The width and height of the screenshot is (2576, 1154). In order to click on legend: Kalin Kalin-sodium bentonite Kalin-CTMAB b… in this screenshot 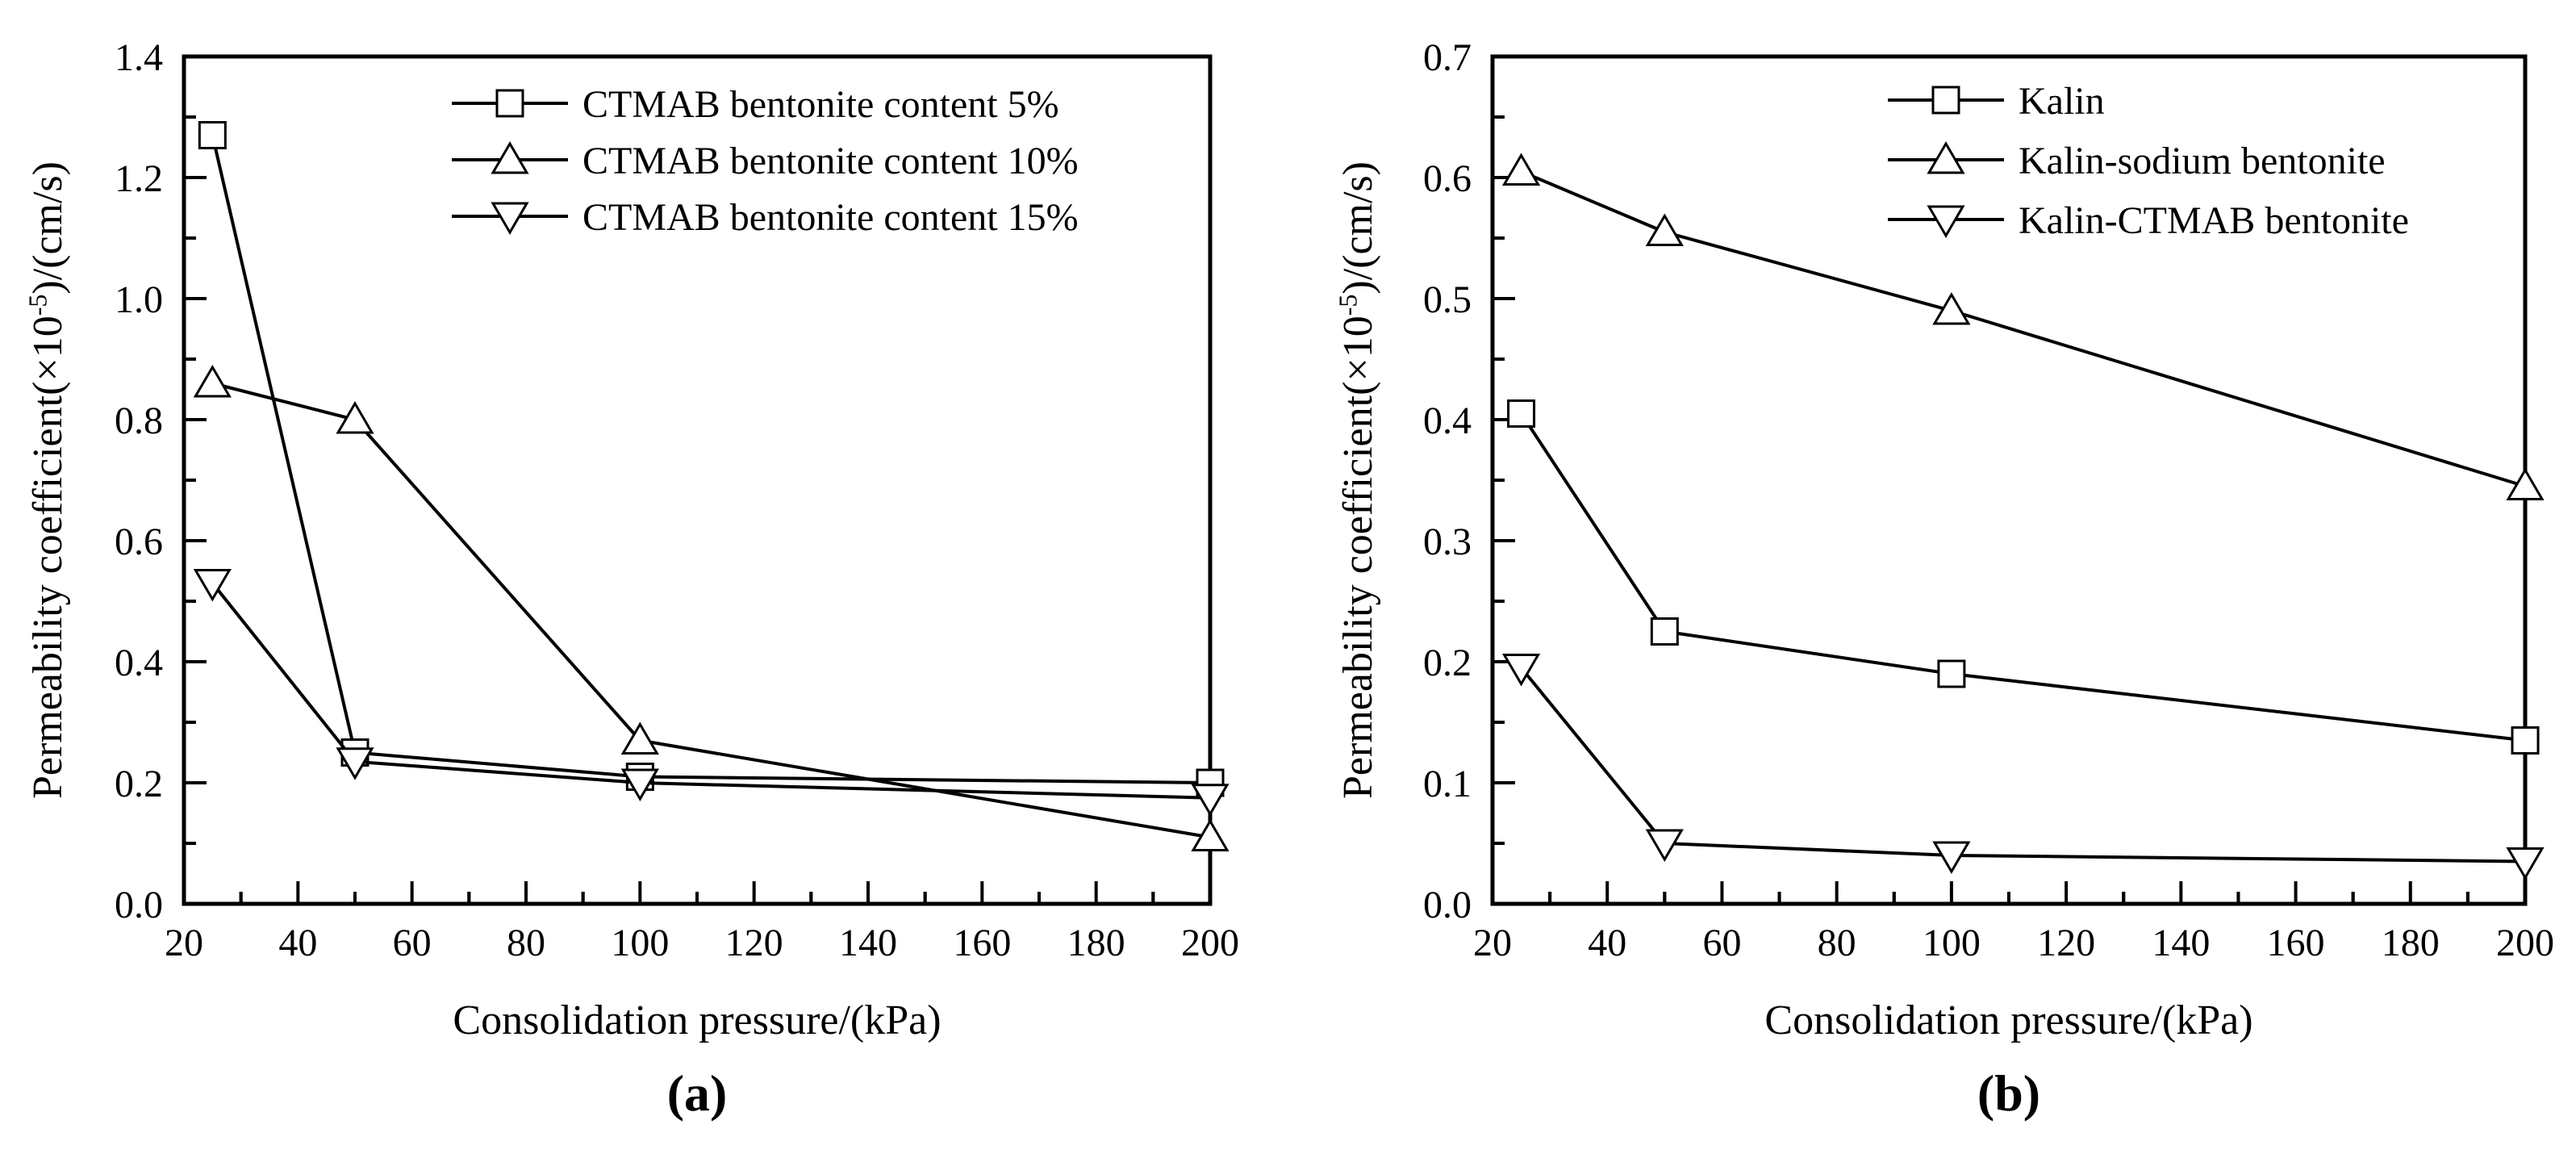, I will do `click(2148, 161)`.